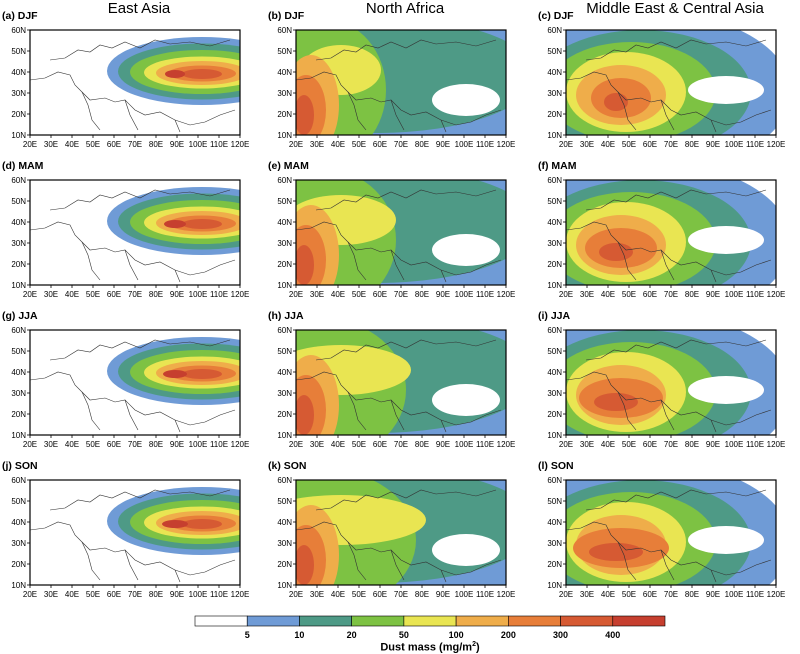 Image resolution: width=800 pixels, height=654 pixels. What do you see at coordinates (401, 294) in the screenshot?
I see `x-tick-label: 70E` at bounding box center [401, 294].